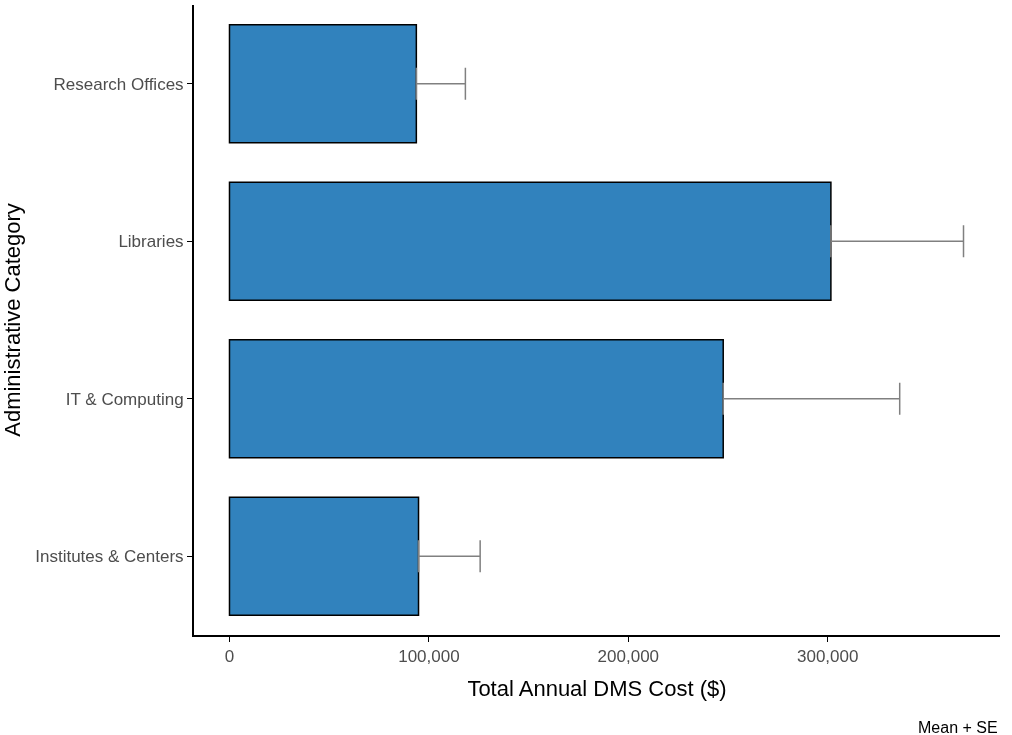 Image resolution: width=1012 pixels, height=735 pixels. Describe the element at coordinates (597, 688) in the screenshot. I see `x-axis-title: Total Annual DMS Cost ($)` at that location.